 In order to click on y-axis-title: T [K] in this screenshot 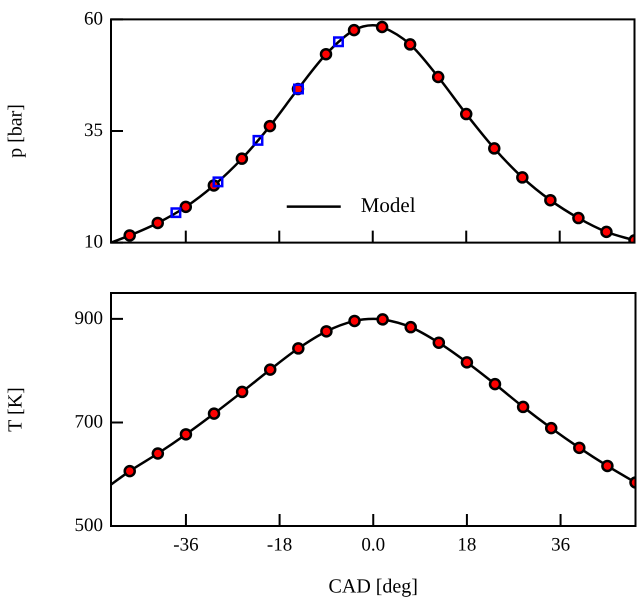, I will do `click(15, 409)`.